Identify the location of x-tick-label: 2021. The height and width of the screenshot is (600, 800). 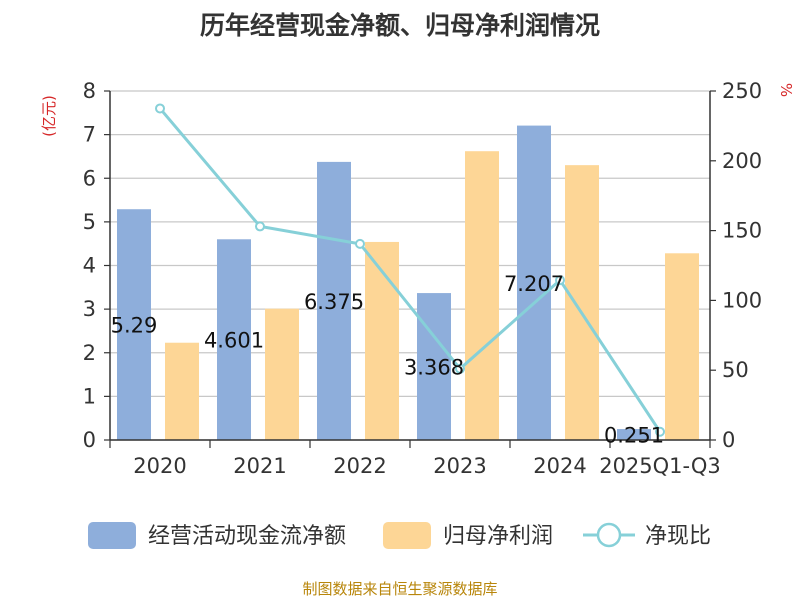
(259, 466).